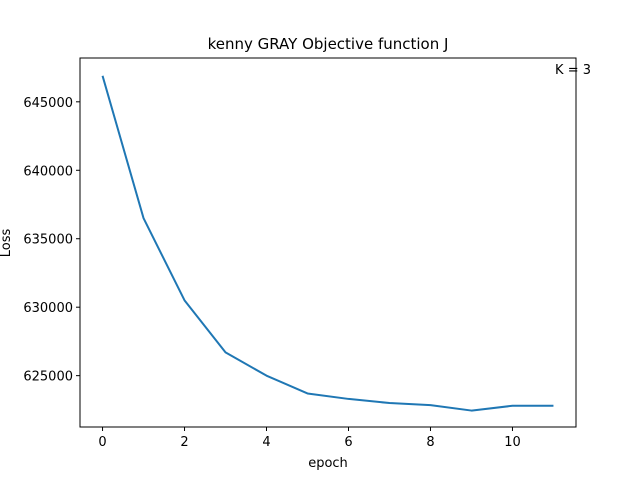 Image resolution: width=640 pixels, height=480 pixels. I want to click on y-axis: 625000 630000 635000 640000 645000, so click(51, 240).